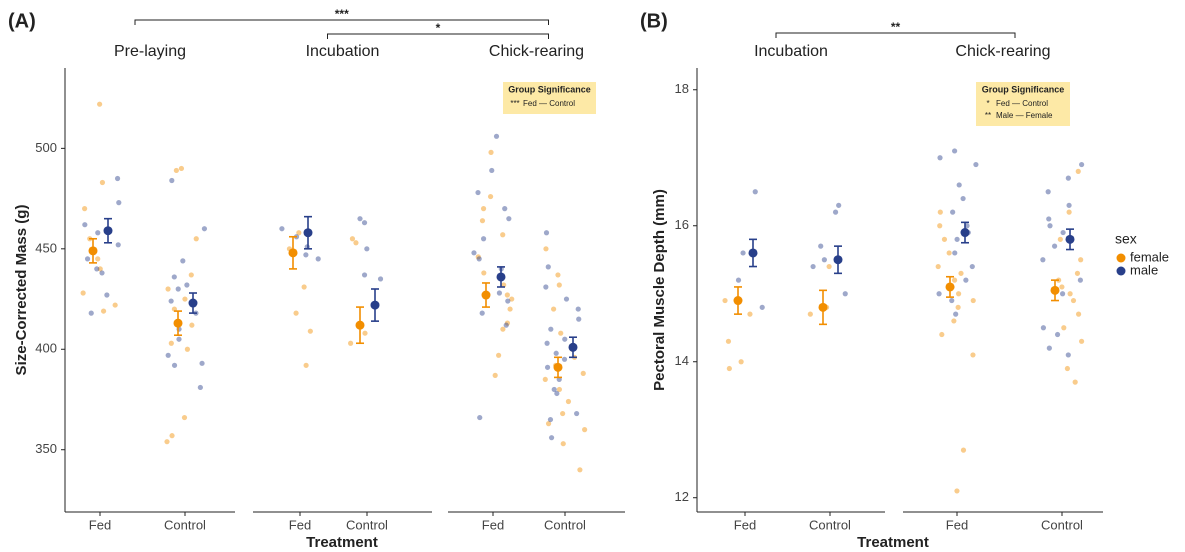 The image size is (1185, 552). Describe the element at coordinates (893, 542) in the screenshot. I see `x-axis-label: Treatment` at that location.